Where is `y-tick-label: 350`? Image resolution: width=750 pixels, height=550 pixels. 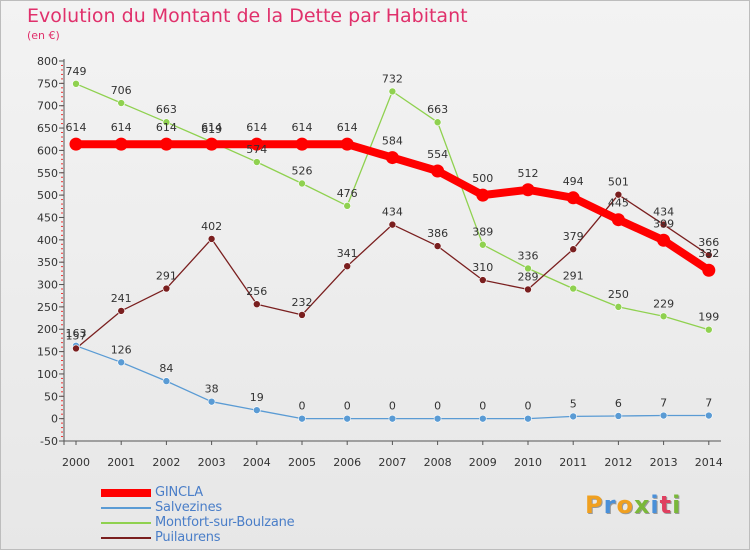
y-tick-label: 350 is located at coordinates (47, 262).